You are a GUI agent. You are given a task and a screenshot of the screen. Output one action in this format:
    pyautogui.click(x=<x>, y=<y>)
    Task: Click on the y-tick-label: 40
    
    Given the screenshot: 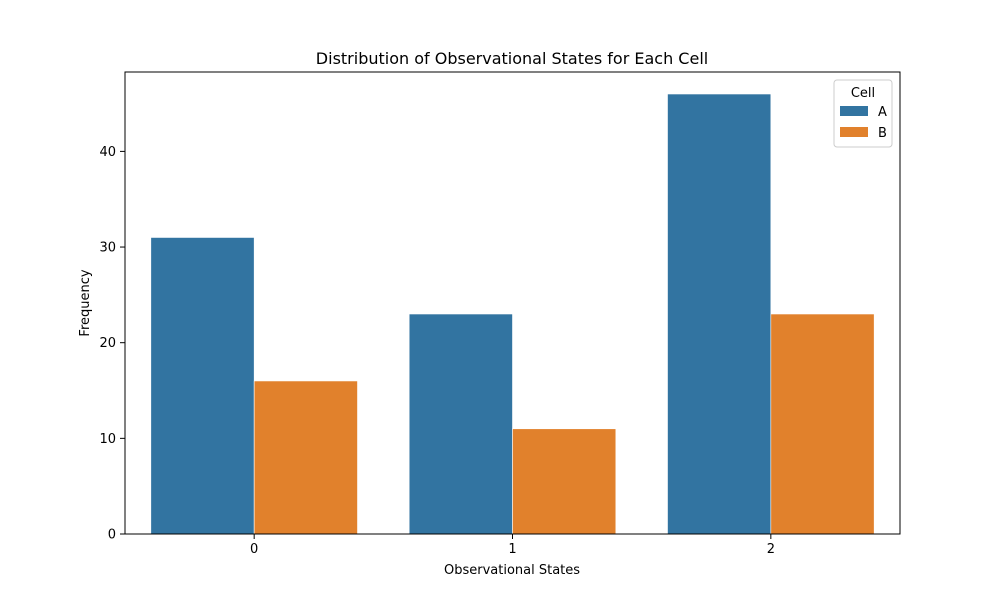 What is the action you would take?
    pyautogui.click(x=107, y=152)
    